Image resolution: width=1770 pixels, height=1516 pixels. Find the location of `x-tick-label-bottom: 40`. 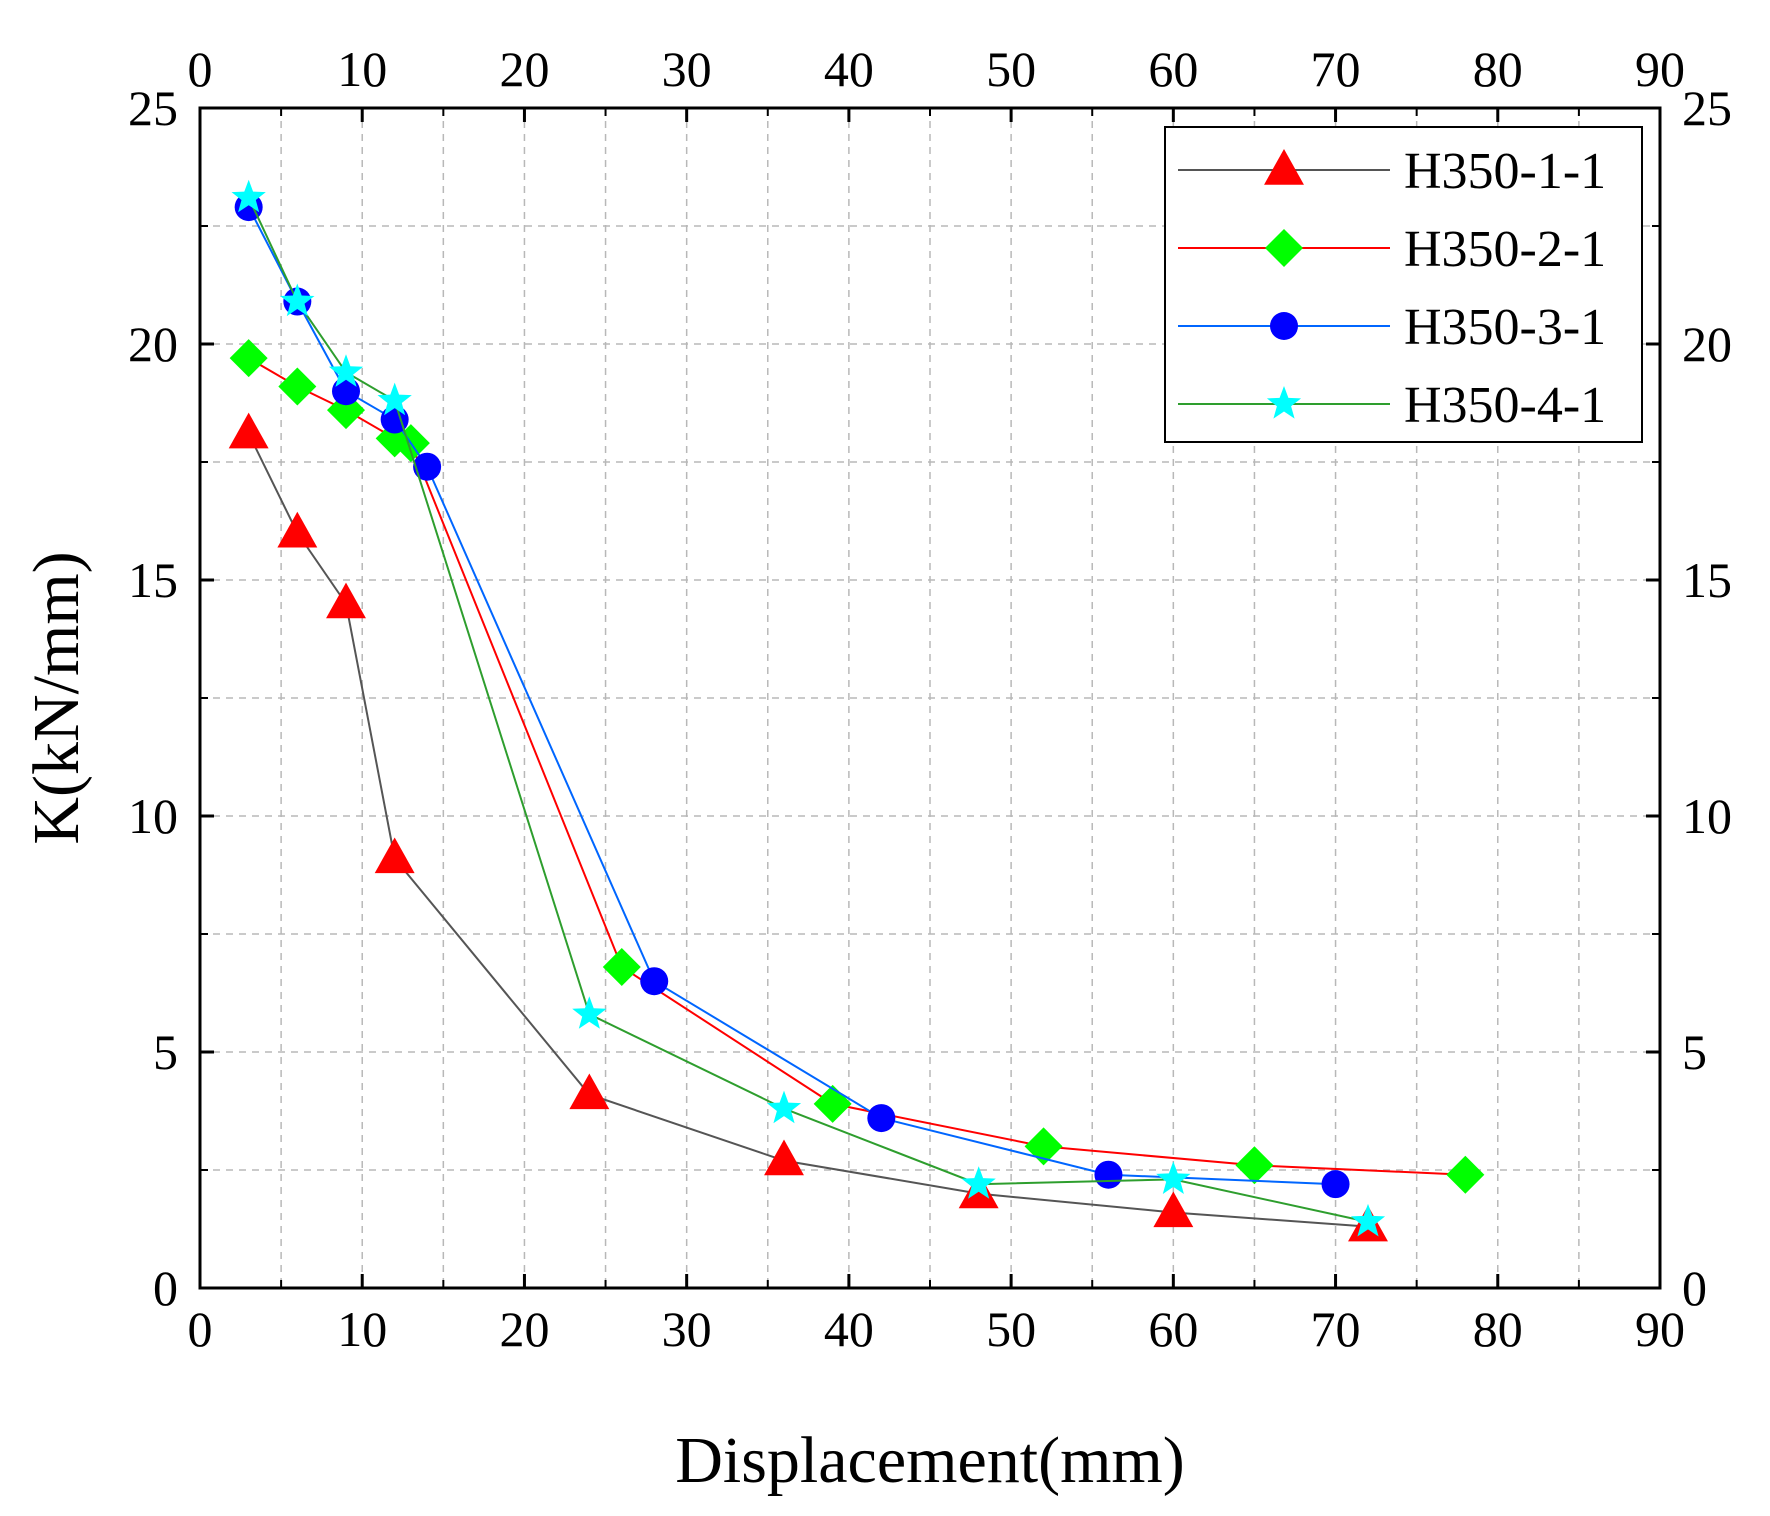

x-tick-label-bottom: 40 is located at coordinates (849, 1329).